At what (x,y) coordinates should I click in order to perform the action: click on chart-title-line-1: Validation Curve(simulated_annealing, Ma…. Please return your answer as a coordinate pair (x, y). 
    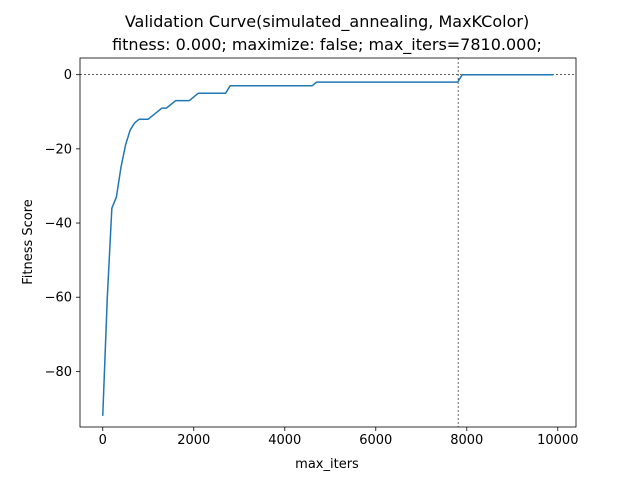
    Looking at the image, I should click on (327, 22).